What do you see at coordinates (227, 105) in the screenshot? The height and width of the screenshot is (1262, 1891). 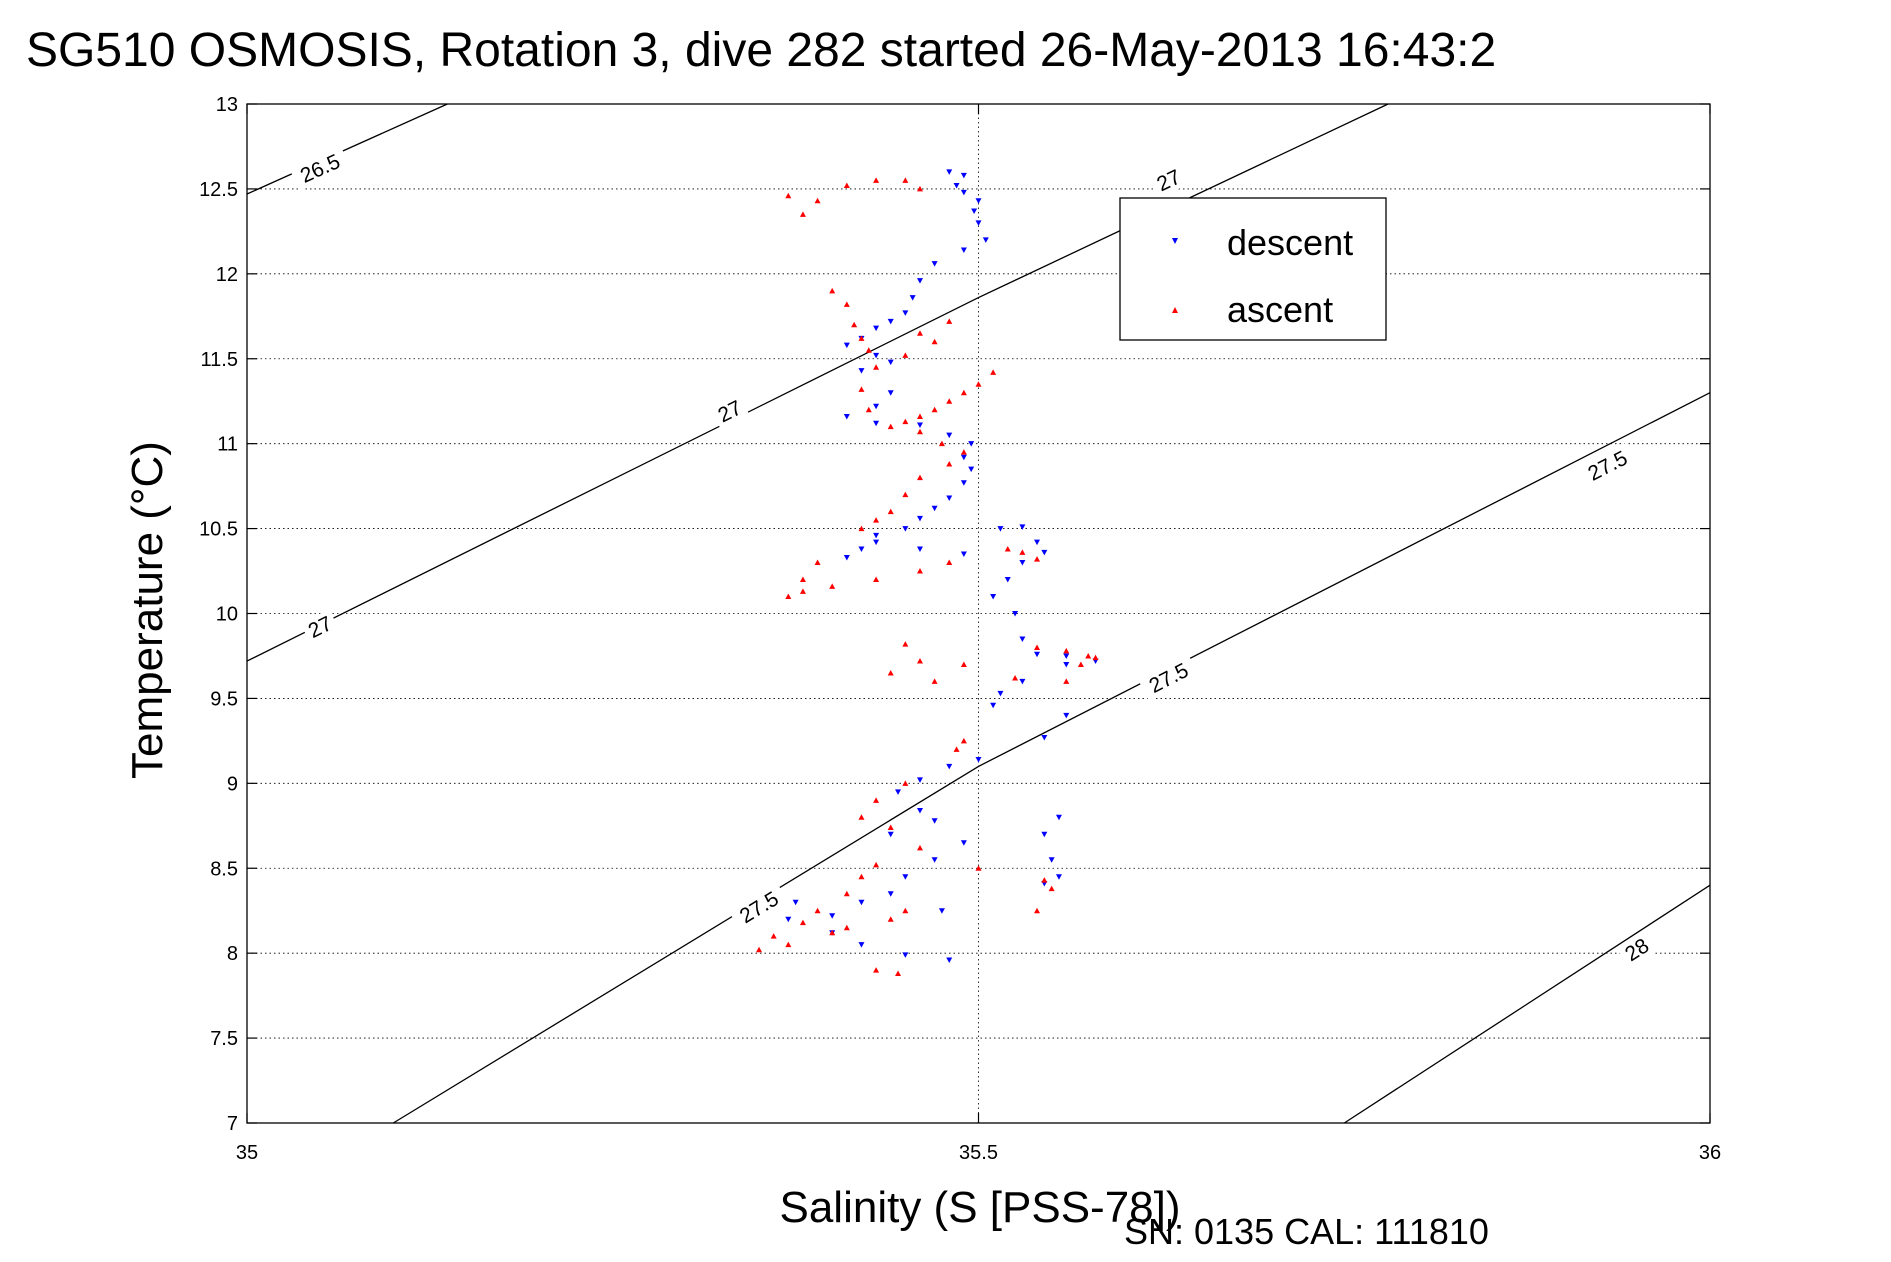 I see `y-tick-label: 13` at bounding box center [227, 105].